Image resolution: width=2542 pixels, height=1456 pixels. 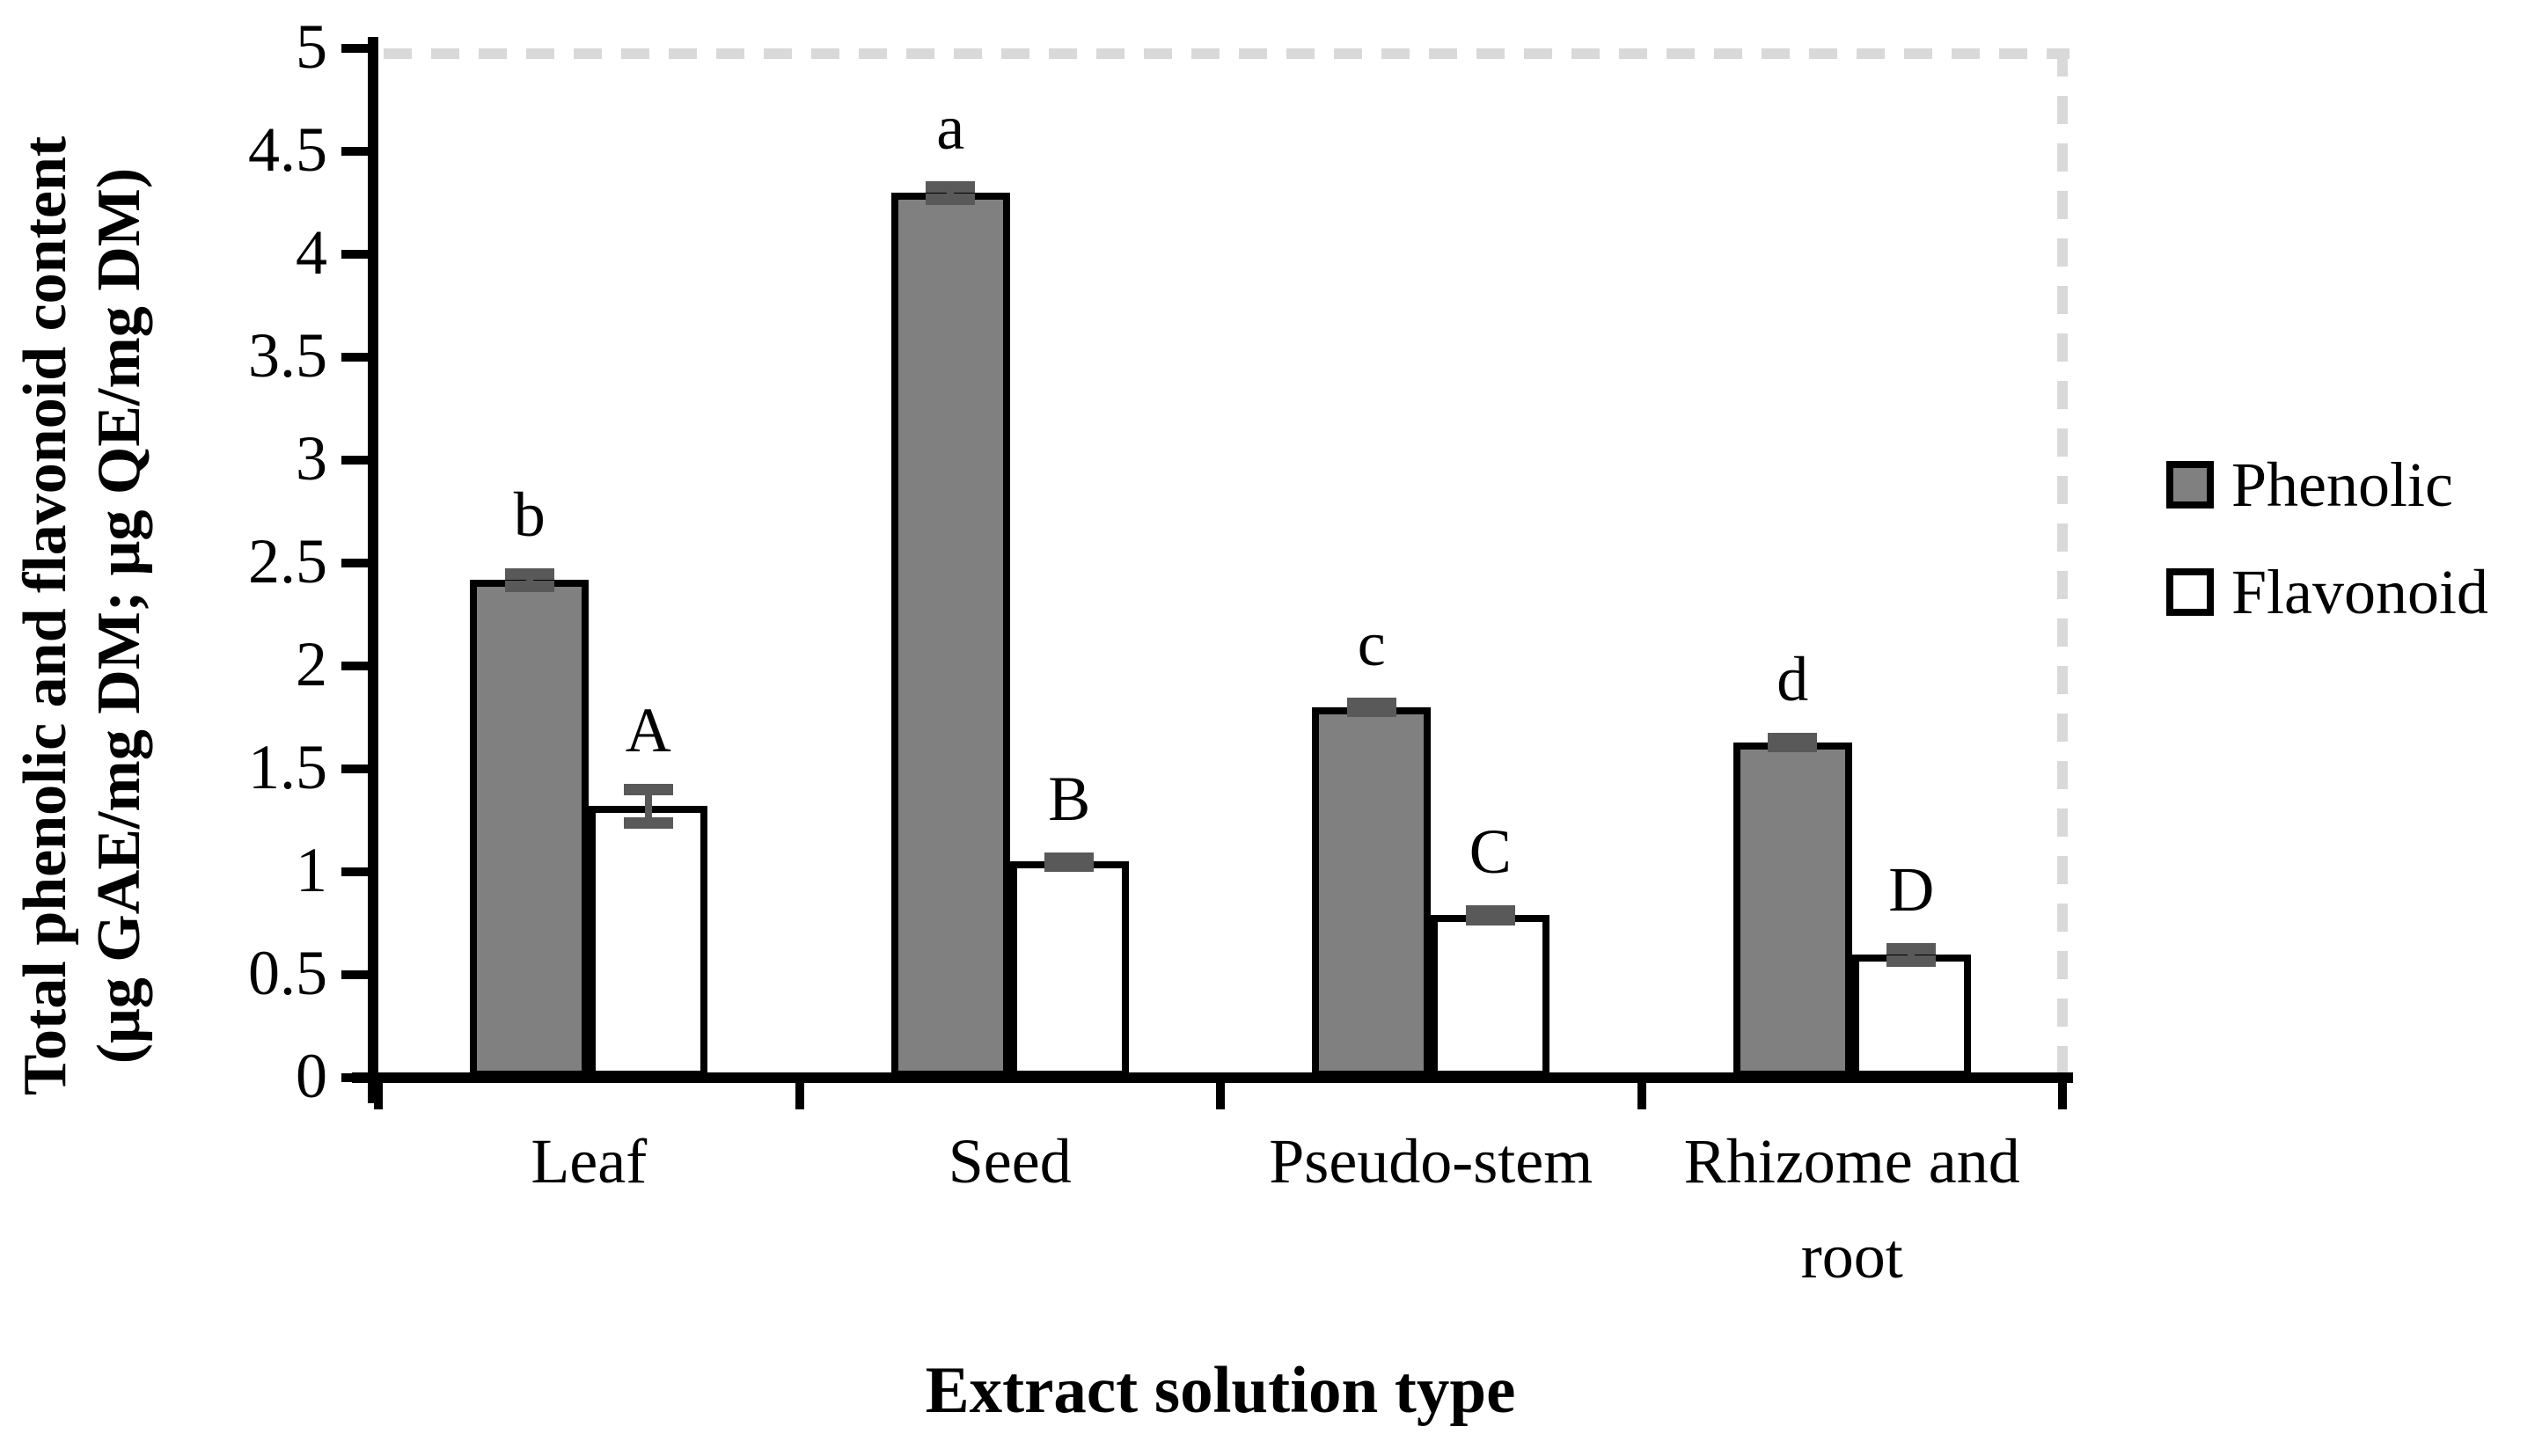 What do you see at coordinates (311, 1075) in the screenshot?
I see `y-axis-tick-label: 0` at bounding box center [311, 1075].